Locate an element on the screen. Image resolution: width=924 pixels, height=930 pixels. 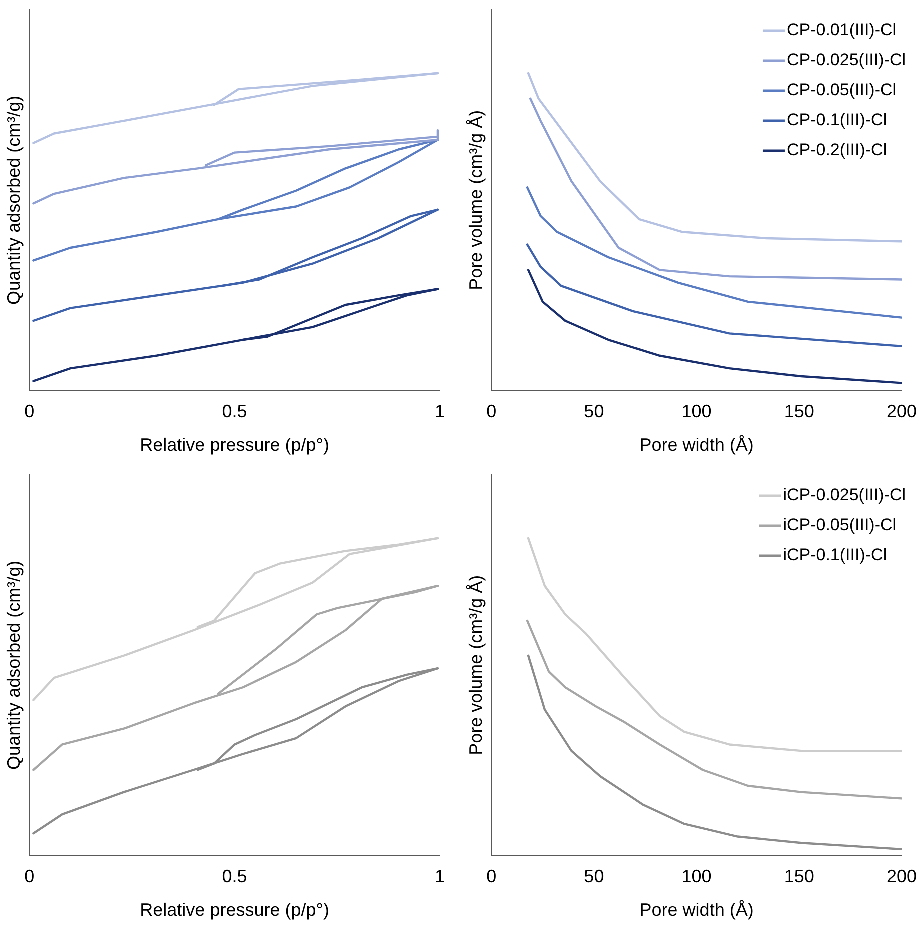
legend-label: iCP-0.05(III)-Cl is located at coordinates (840, 525).